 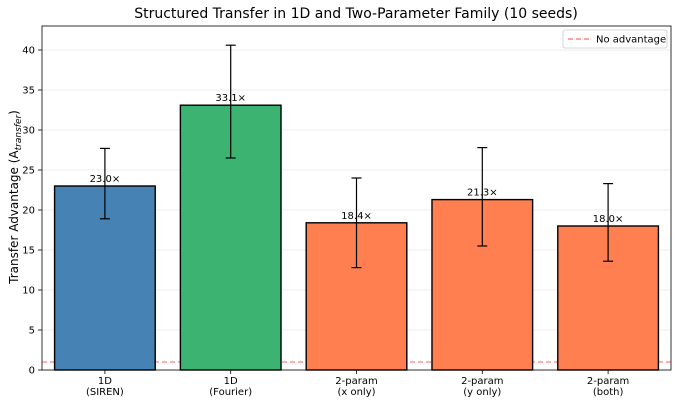 What do you see at coordinates (230, 392) in the screenshot?
I see `x-tick-label-1-line2: (Fourier)` at bounding box center [230, 392].